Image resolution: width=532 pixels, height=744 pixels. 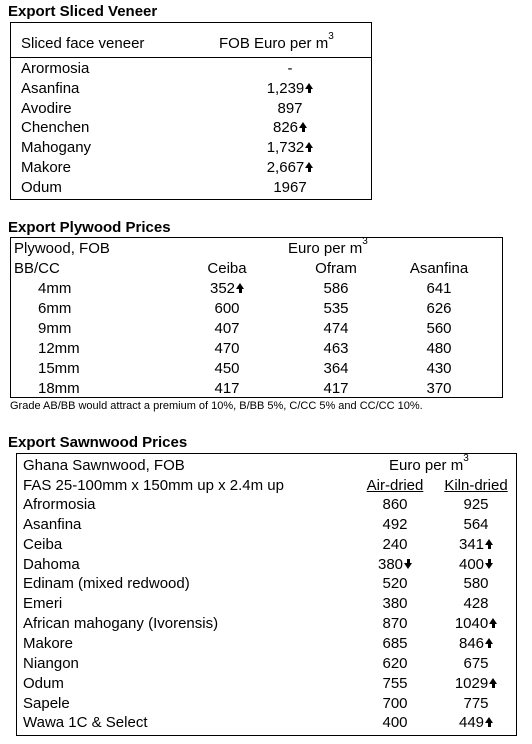 I want to click on air-dried-price-text: 685, so click(x=395, y=643).